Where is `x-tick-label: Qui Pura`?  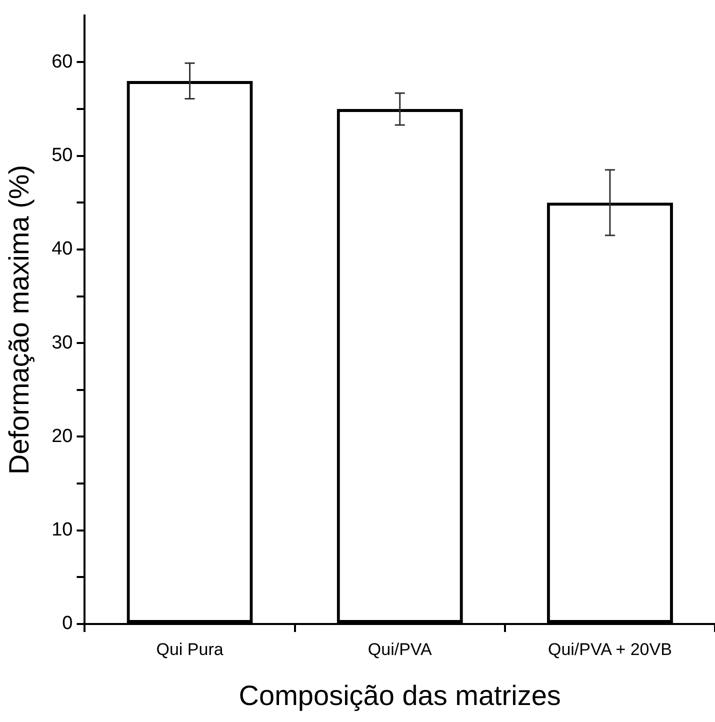
x-tick-label: Qui Pura is located at coordinates (190, 649).